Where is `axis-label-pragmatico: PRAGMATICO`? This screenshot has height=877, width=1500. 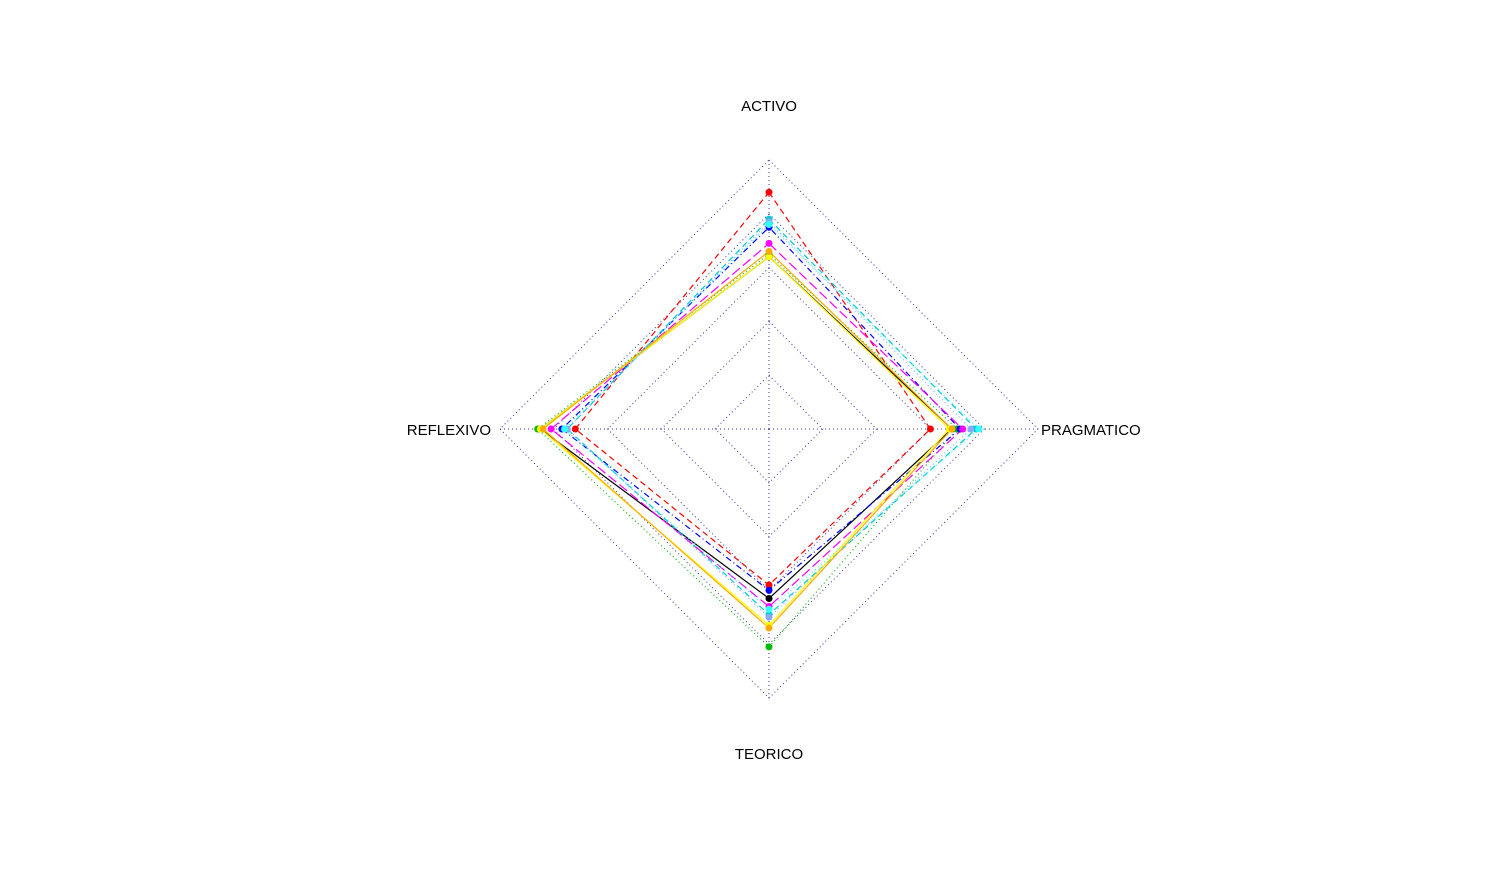 axis-label-pragmatico: PRAGMATICO is located at coordinates (1091, 430).